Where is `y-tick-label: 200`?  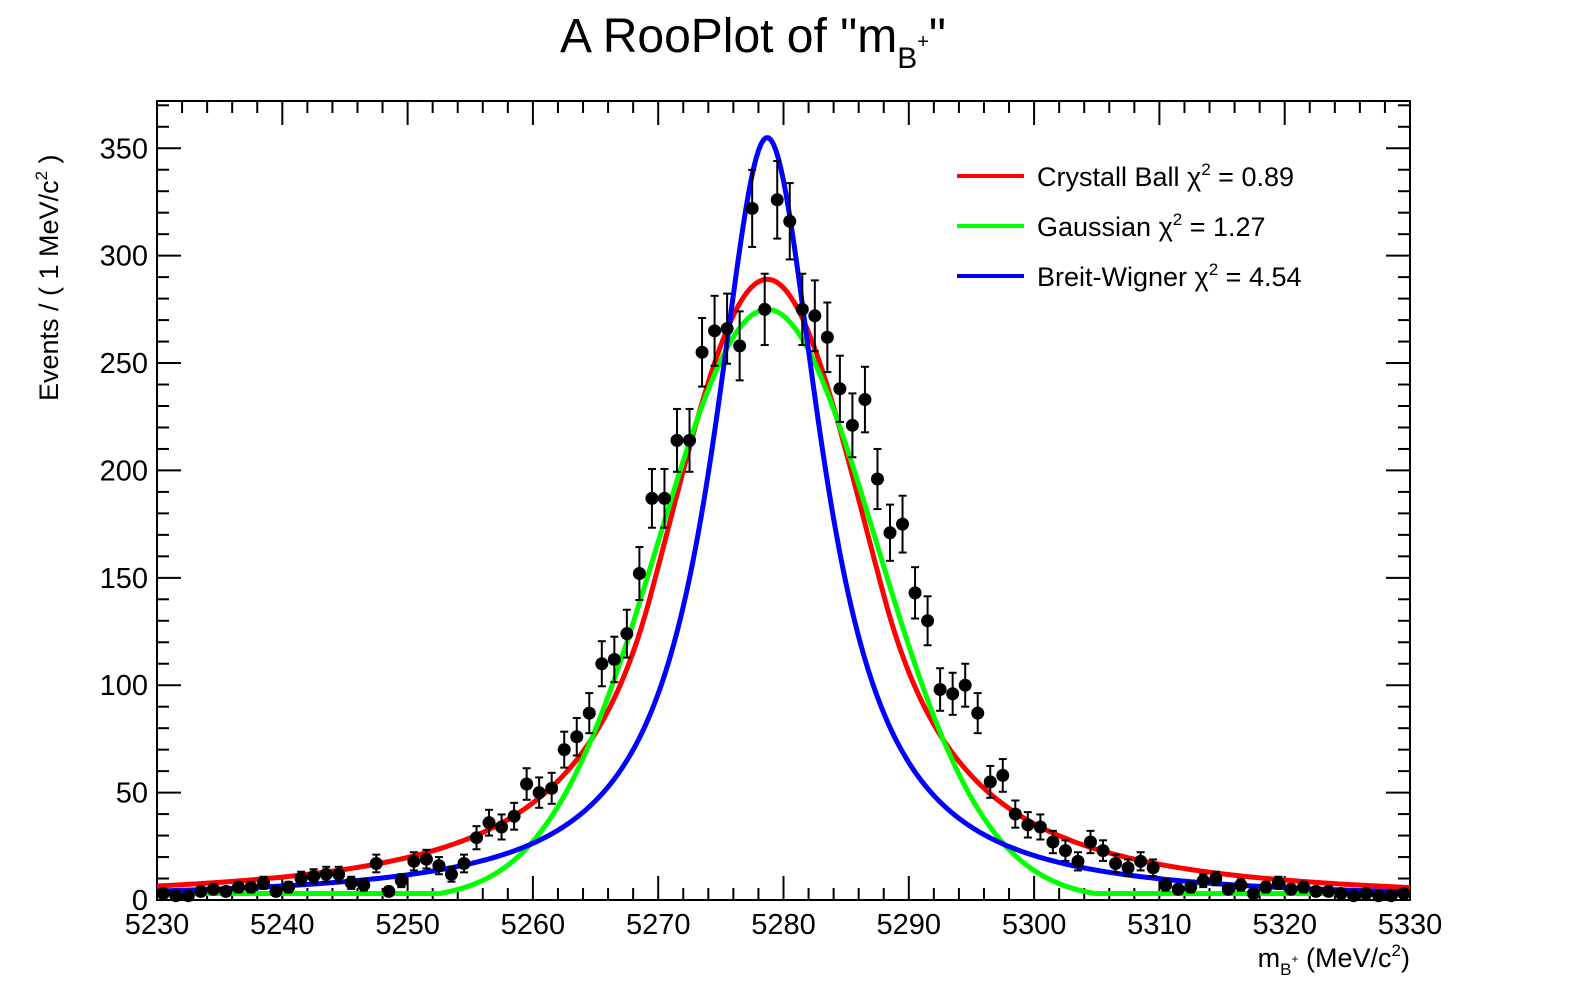 y-tick-label: 200 is located at coordinates (124, 471).